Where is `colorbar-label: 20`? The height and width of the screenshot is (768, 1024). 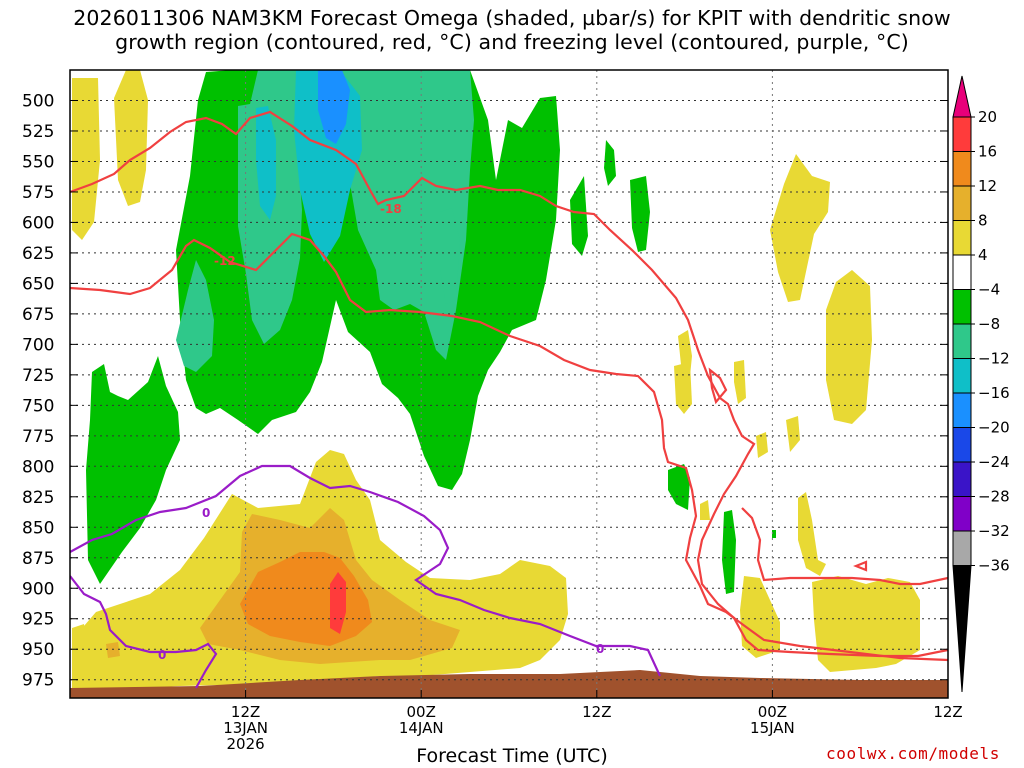 colorbar-label: 20 is located at coordinates (987, 117).